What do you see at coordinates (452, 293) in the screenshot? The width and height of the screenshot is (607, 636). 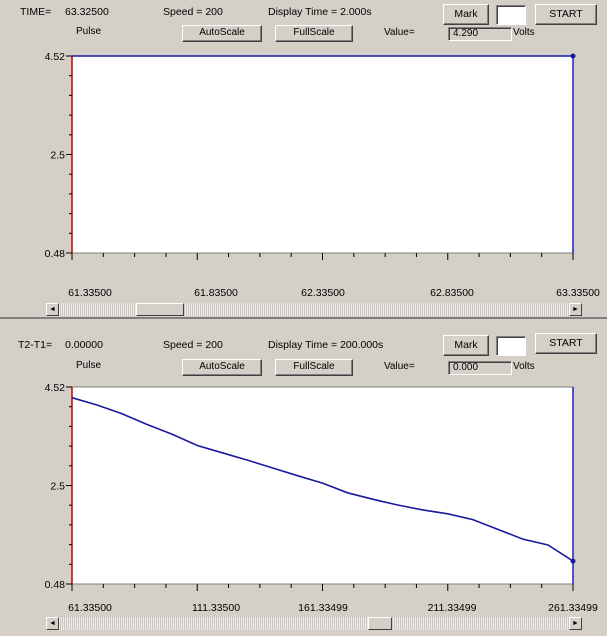 I see `x-tick-label: 62.83500` at bounding box center [452, 293].